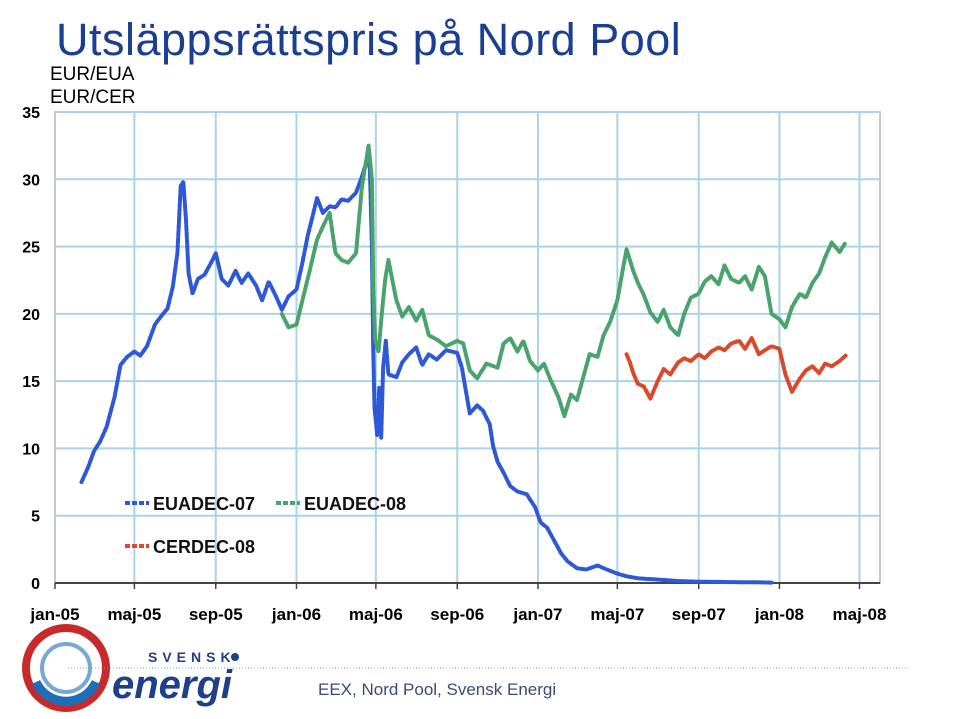 This screenshot has width=960, height=719. Describe the element at coordinates (537, 614) in the screenshot. I see `x-tick-label: jan-07` at that location.